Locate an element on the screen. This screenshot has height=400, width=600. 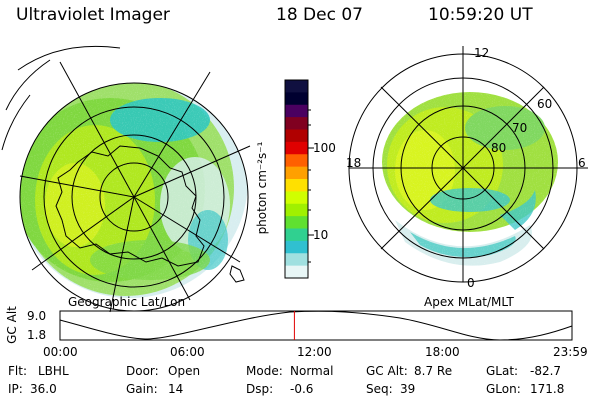
altitude-xtick-1800: 18:00 is located at coordinates (442, 352).